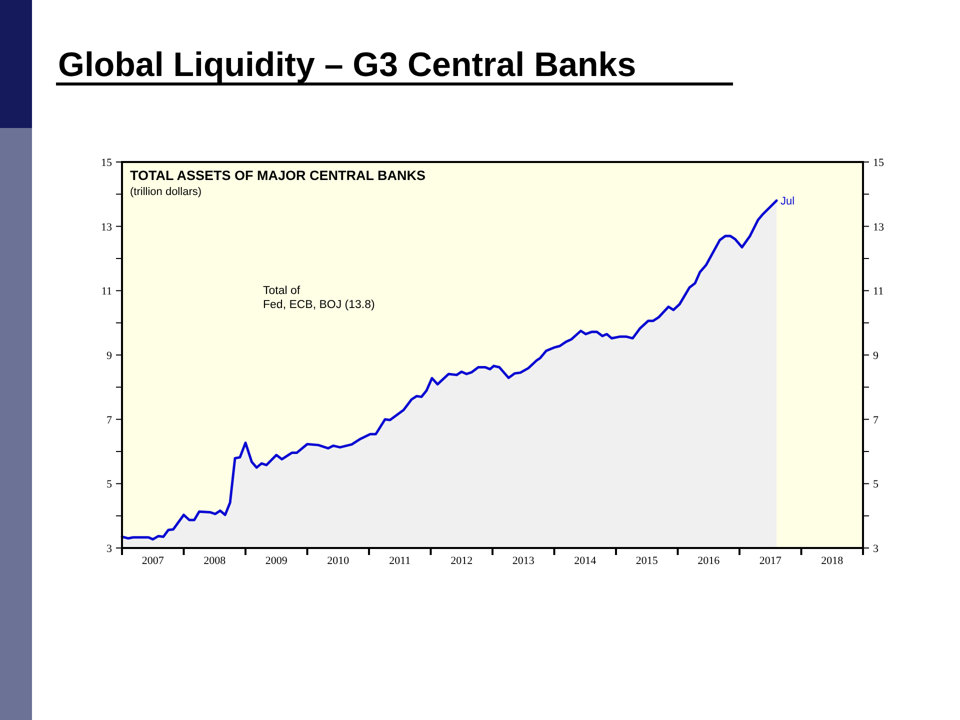  What do you see at coordinates (153, 561) in the screenshot?
I see `x-tick-label: 2007` at bounding box center [153, 561].